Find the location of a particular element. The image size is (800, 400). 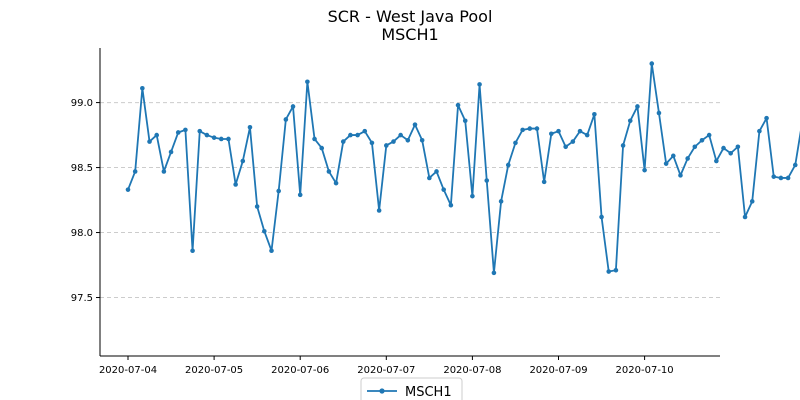

chart-title: SCR - West Java Pool is located at coordinates (410, 16).